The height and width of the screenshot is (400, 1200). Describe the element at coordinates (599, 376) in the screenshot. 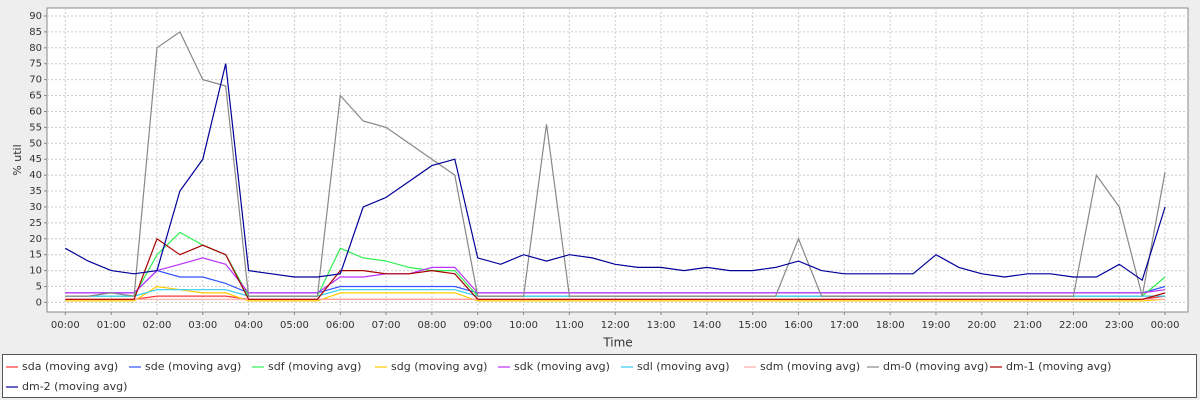

I see `legend` at that location.